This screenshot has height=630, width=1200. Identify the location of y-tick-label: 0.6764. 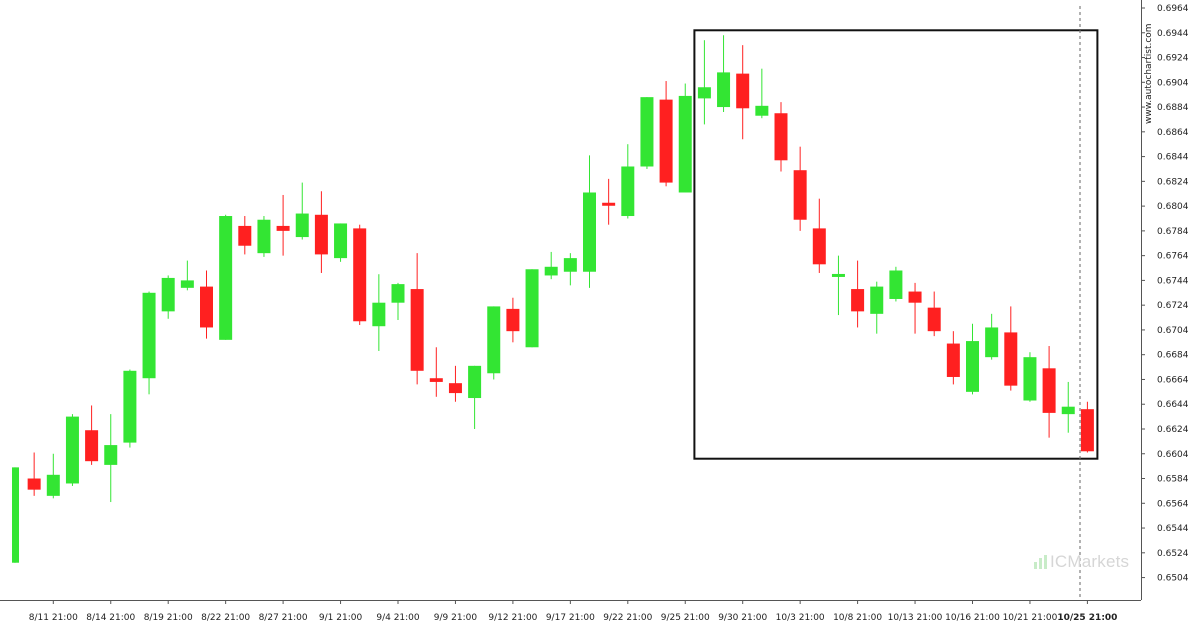
(1173, 257).